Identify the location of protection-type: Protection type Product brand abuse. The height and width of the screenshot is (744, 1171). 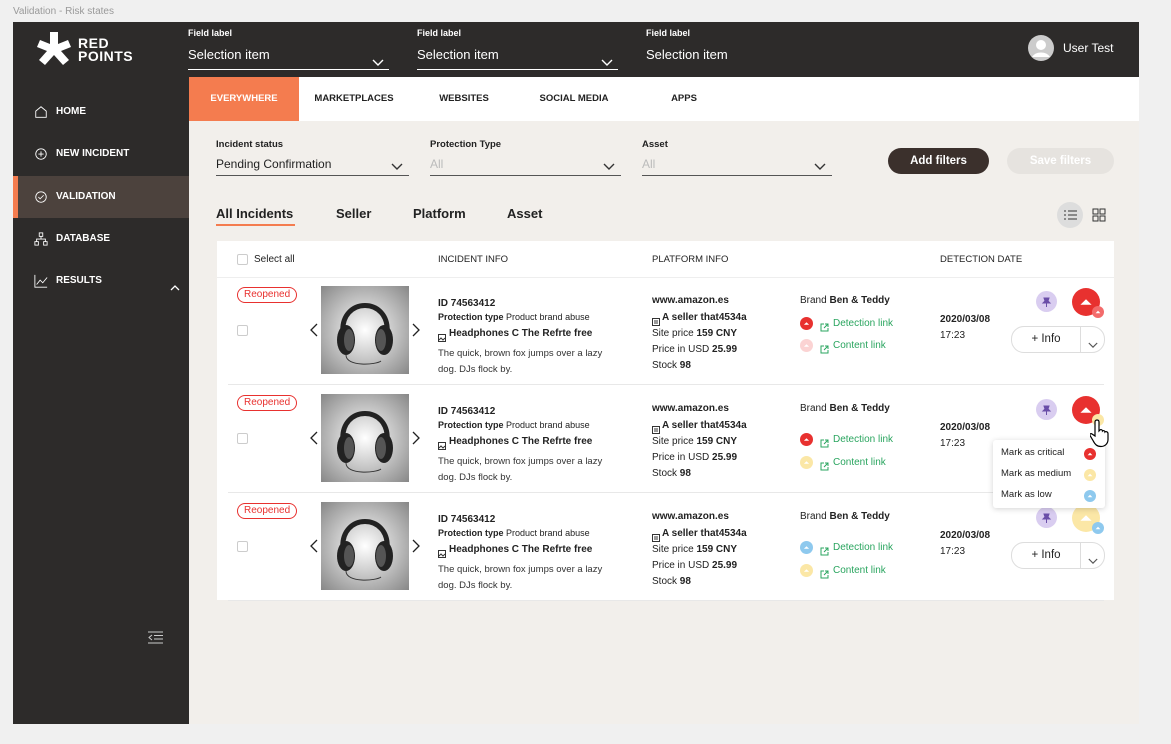
(514, 425).